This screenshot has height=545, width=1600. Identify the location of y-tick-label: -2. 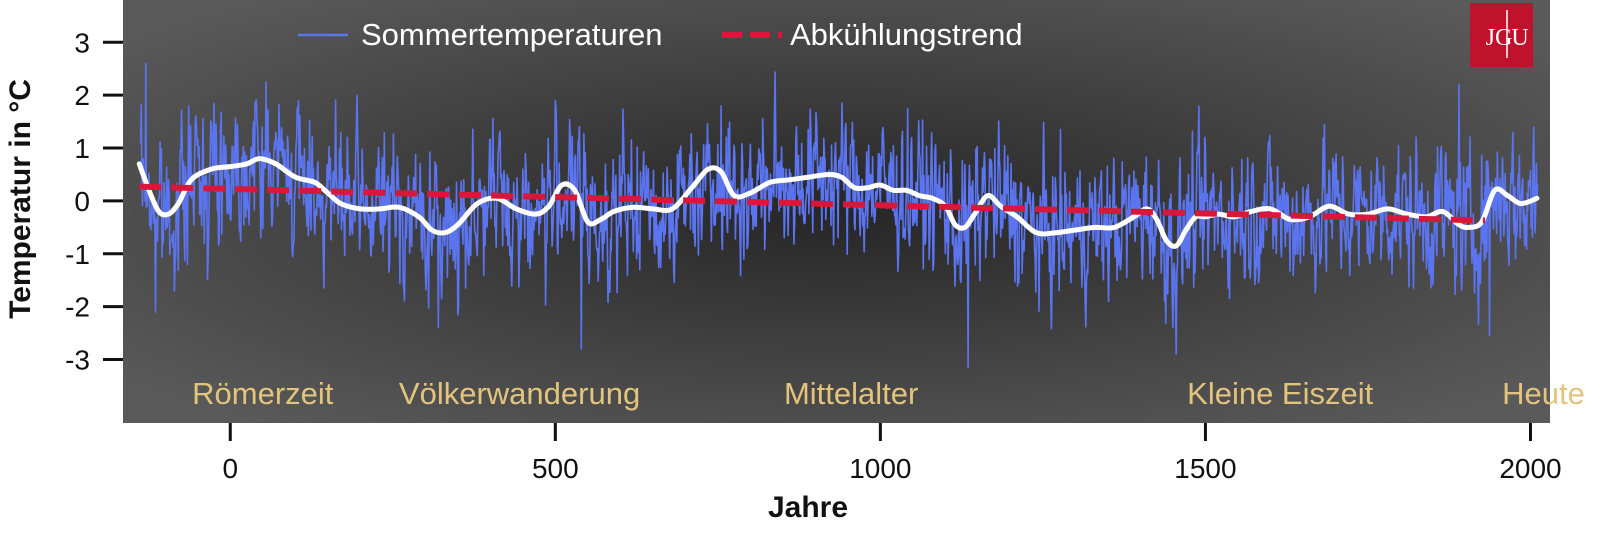
(77, 307).